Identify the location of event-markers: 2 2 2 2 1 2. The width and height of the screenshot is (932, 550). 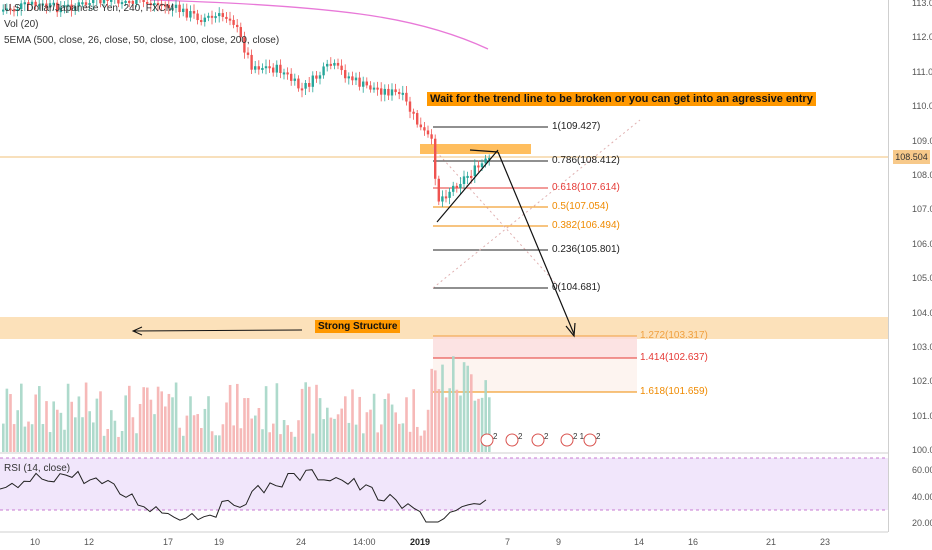
(540, 439).